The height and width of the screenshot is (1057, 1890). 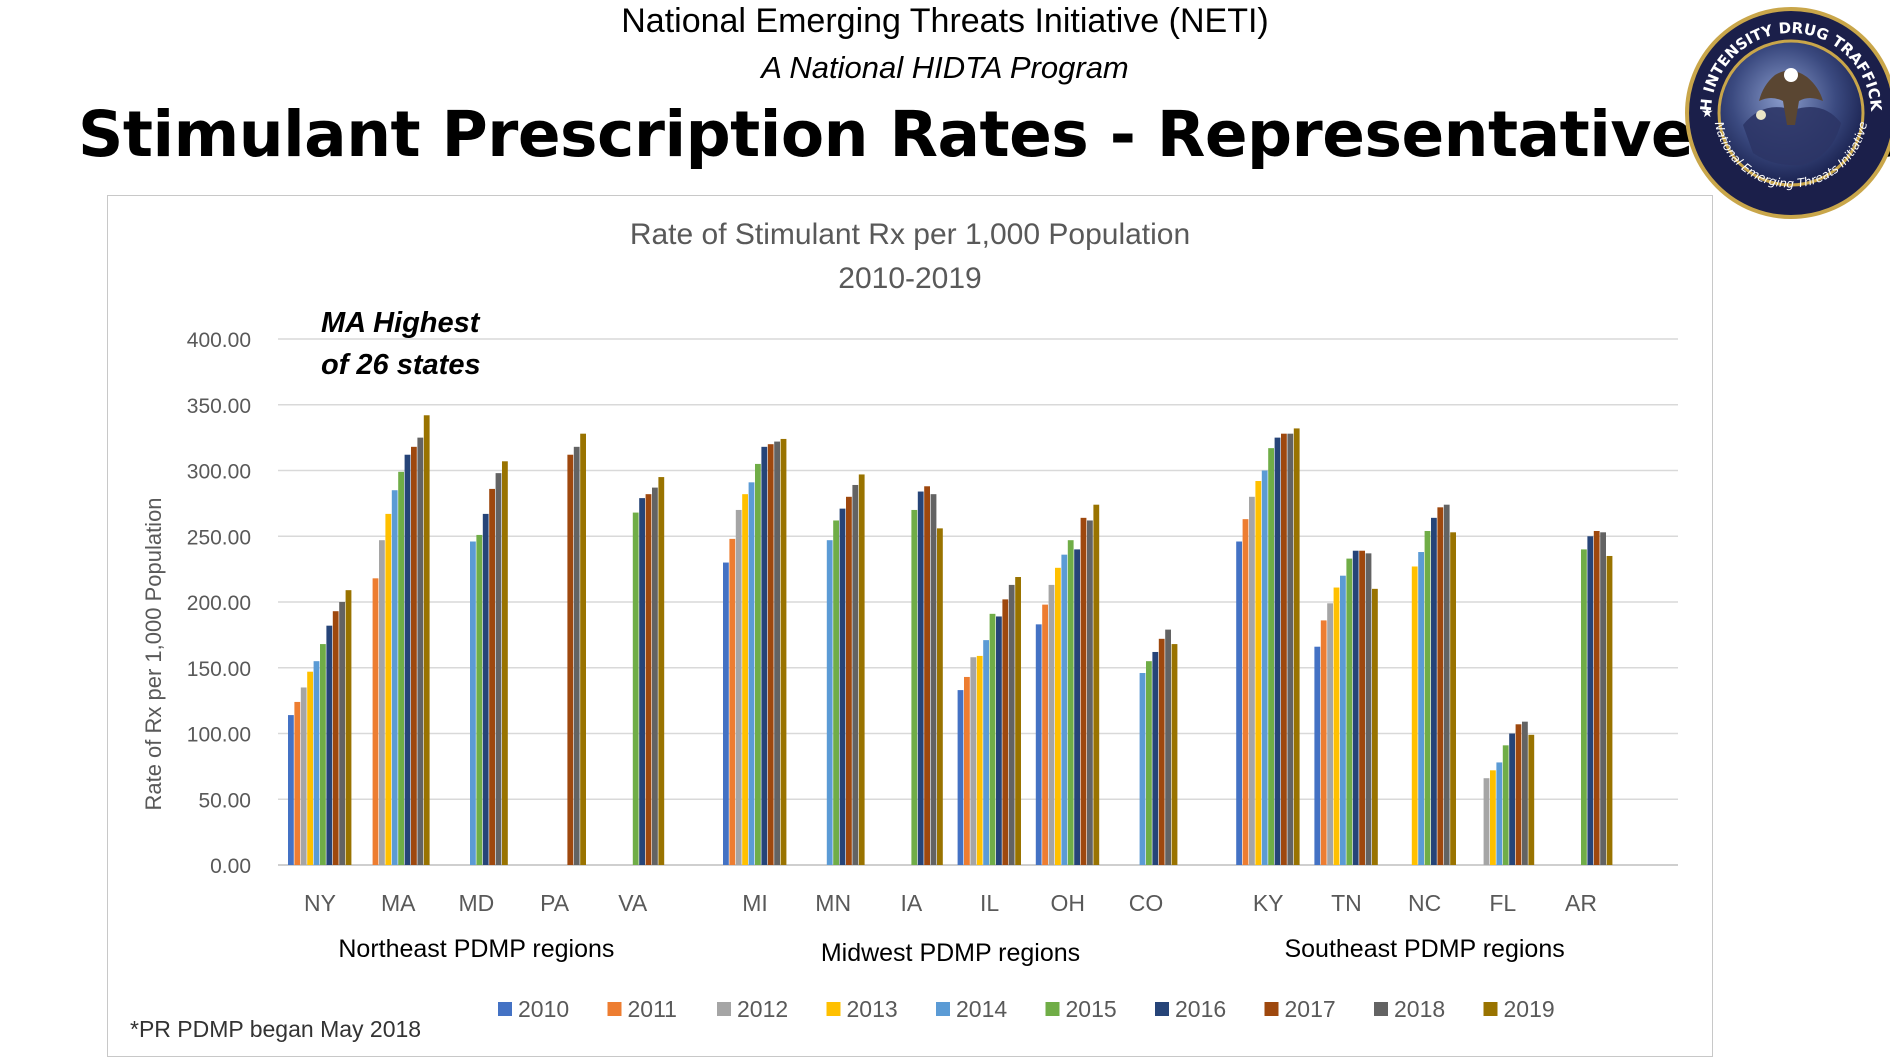 What do you see at coordinates (1349, 711) in the screenshot?
I see `bar-tn-2015` at bounding box center [1349, 711].